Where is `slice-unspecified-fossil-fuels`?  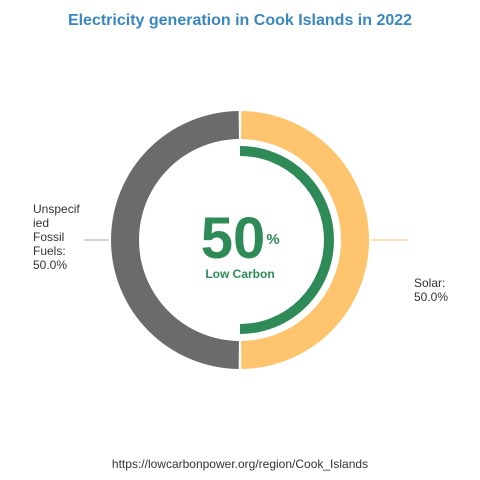
slice-unspecified-fossil-fuels is located at coordinates (175, 240).